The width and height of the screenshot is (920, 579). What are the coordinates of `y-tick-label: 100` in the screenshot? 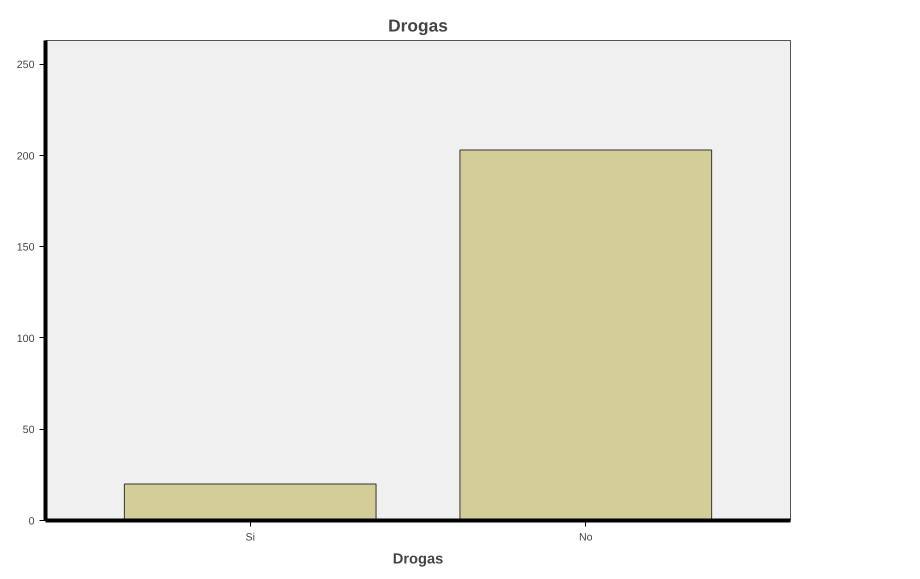 It's located at (25, 338).